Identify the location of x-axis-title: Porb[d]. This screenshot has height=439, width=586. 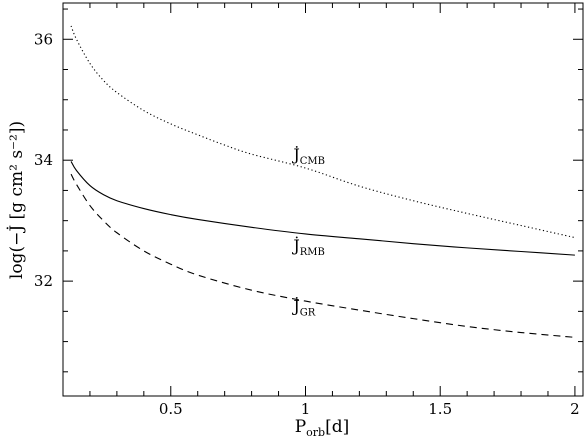
(322, 428).